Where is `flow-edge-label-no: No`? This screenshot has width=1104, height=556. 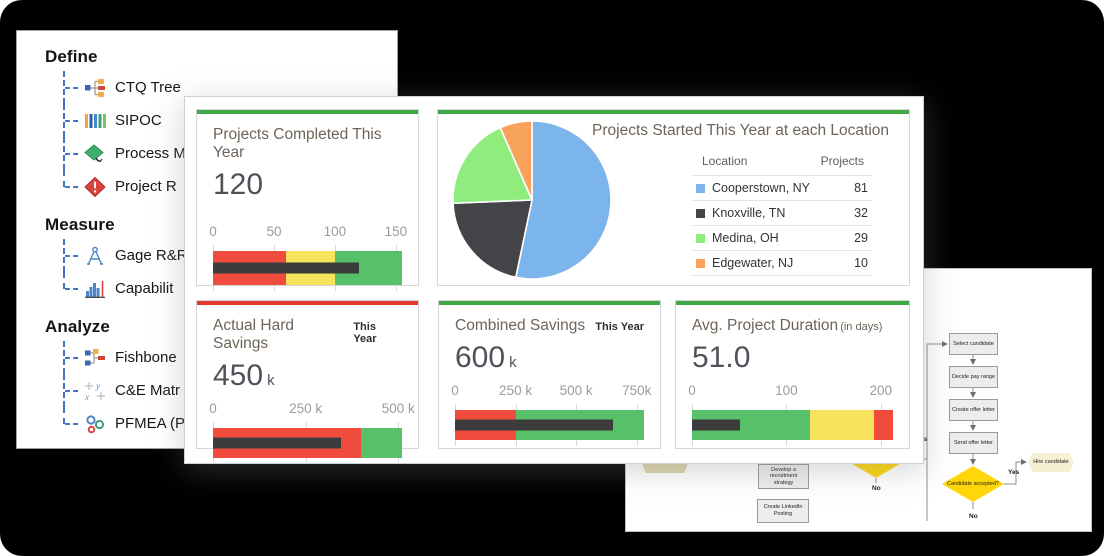 flow-edge-label-no: No is located at coordinates (876, 488).